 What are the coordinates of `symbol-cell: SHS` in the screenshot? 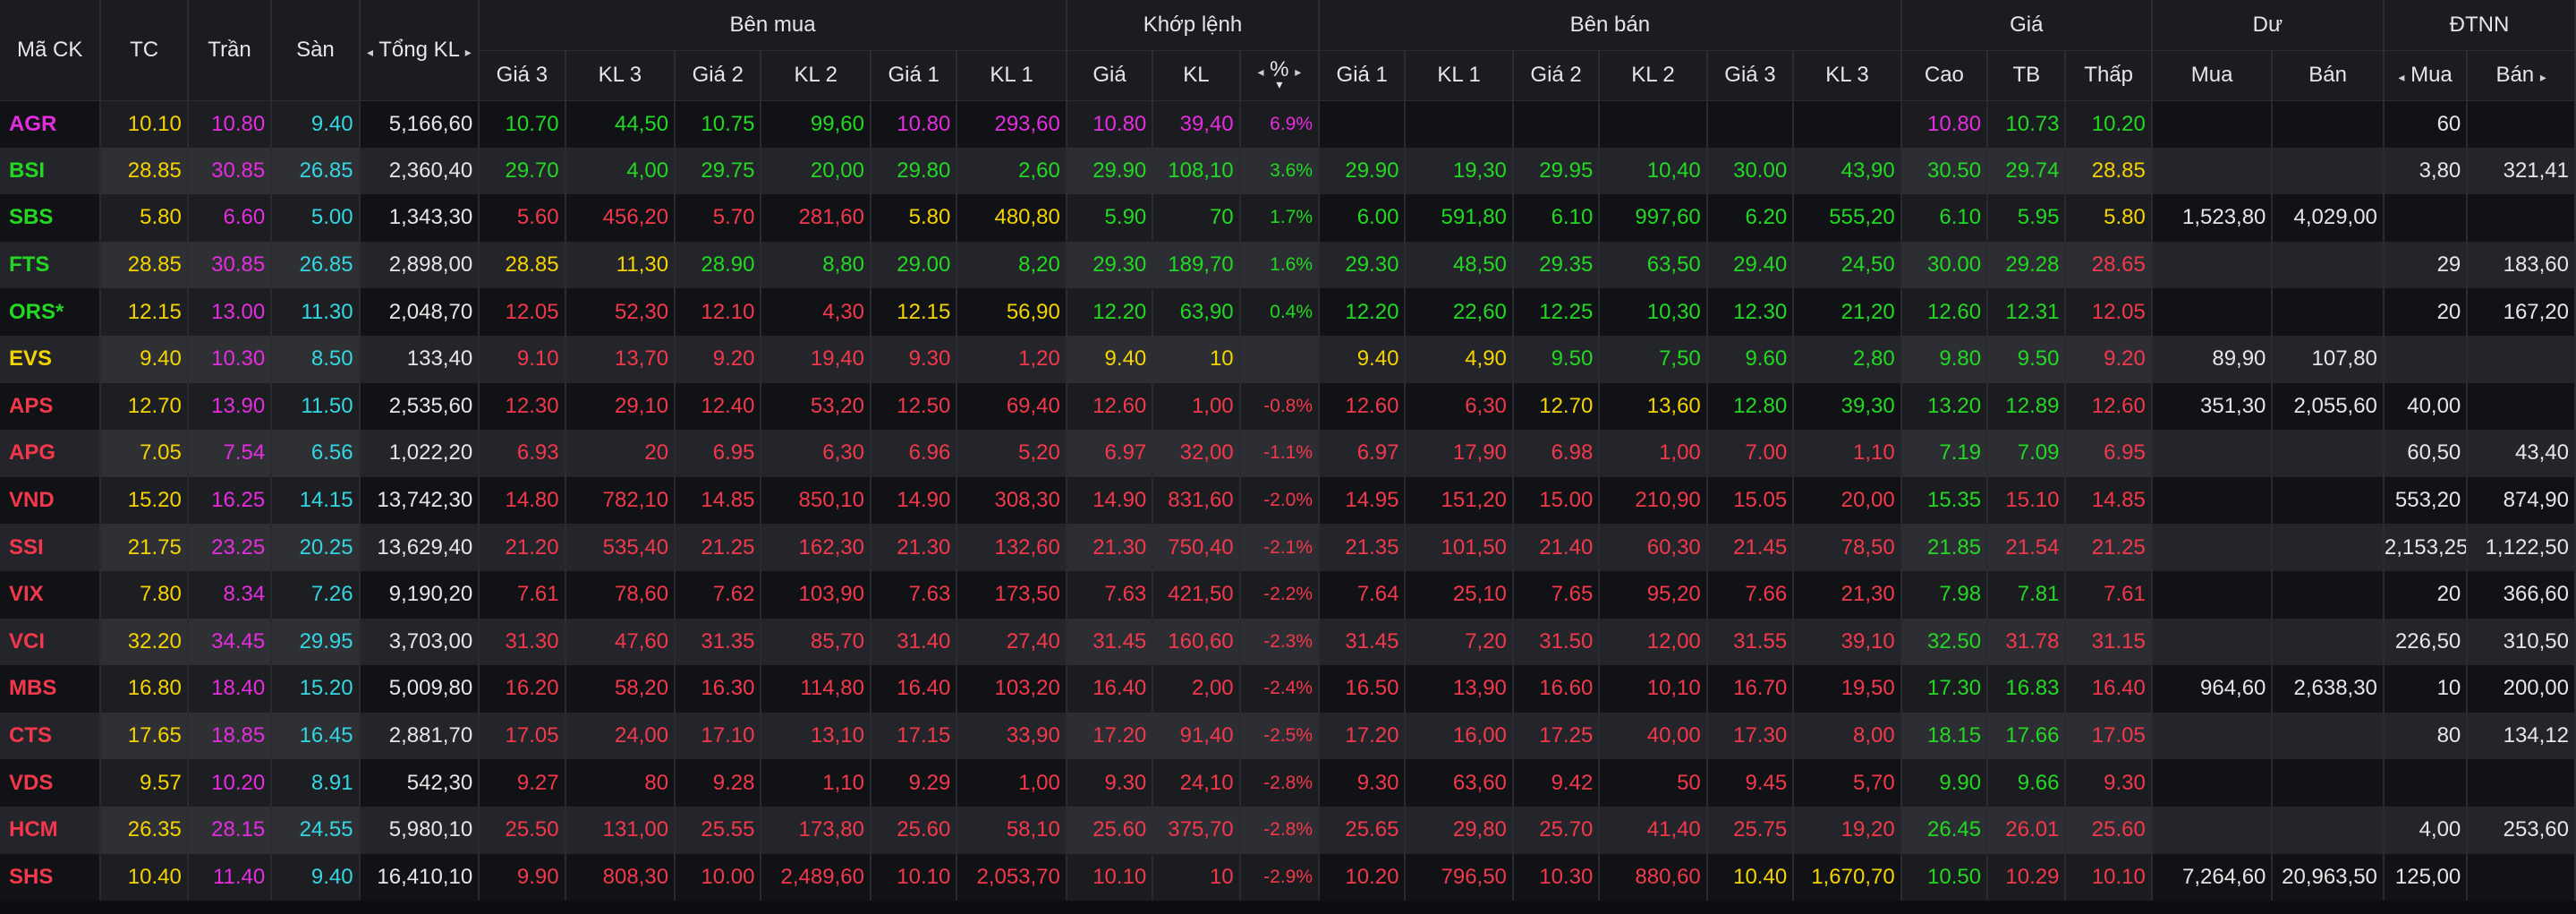 It's located at (51, 877).